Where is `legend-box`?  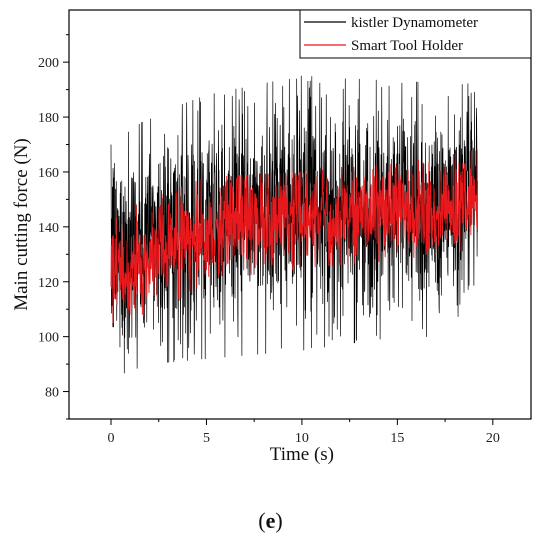 legend-box is located at coordinates (415, 34).